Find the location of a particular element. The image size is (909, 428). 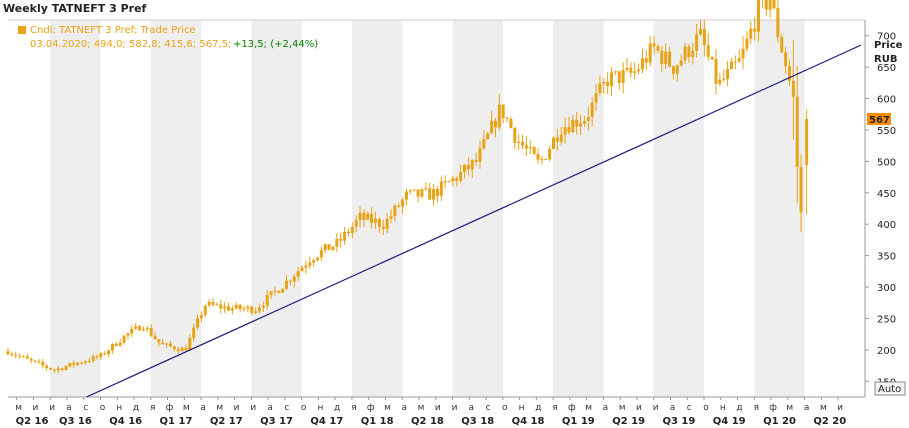

auto-button-label: Auto is located at coordinates (889, 389).